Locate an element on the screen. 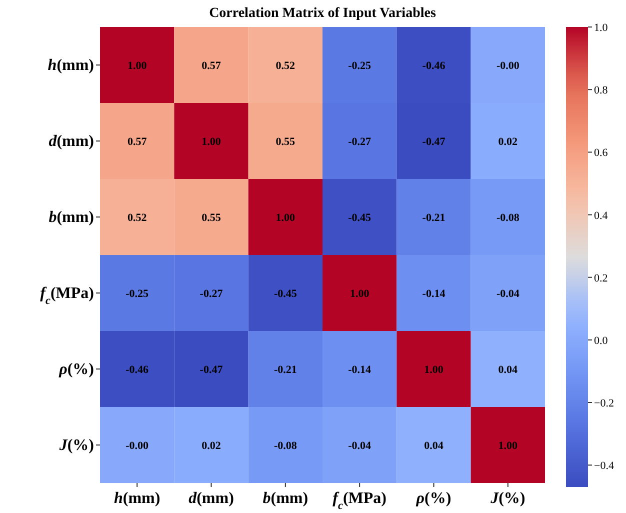 The height and width of the screenshot is (513, 626). color-bar-label: 0.4 is located at coordinates (601, 216).